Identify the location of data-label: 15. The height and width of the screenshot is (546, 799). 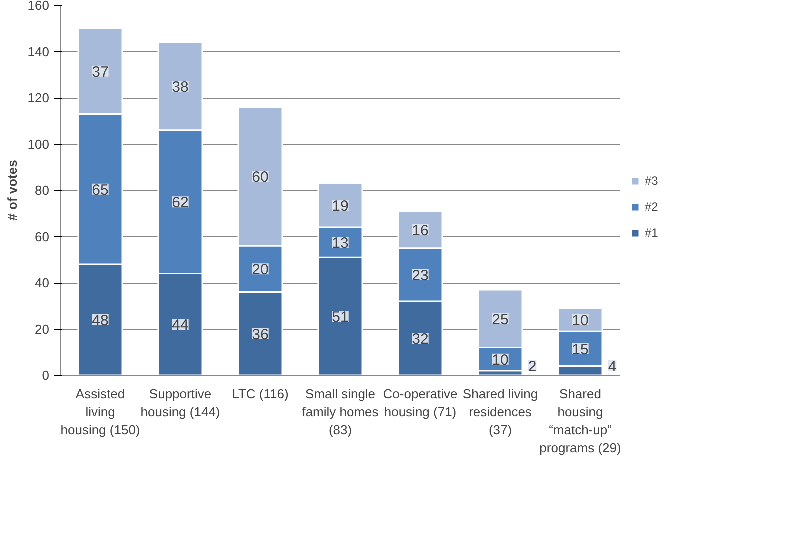
(580, 349).